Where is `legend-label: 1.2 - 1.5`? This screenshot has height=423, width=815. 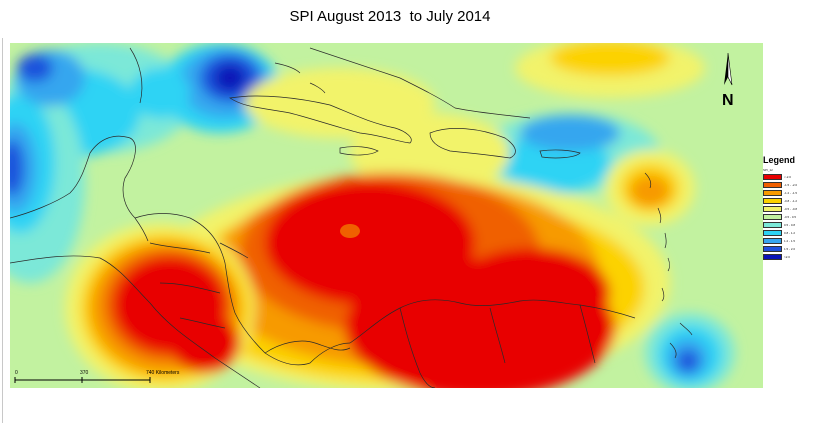 legend-label: 1.2 - 1.5 is located at coordinates (790, 241).